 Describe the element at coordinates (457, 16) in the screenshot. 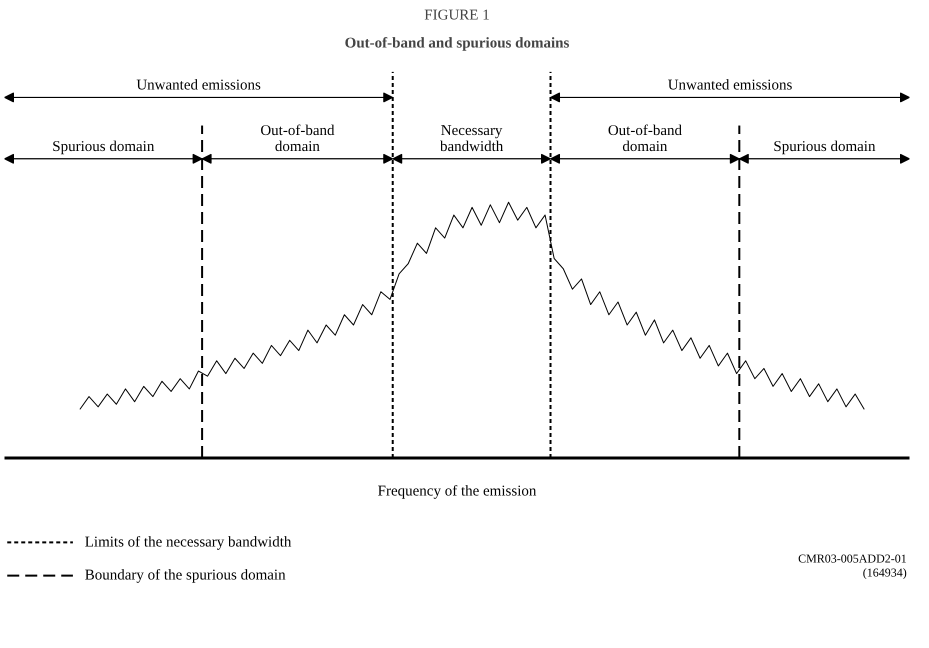

I see `chart-title: FIGURE 1` at that location.